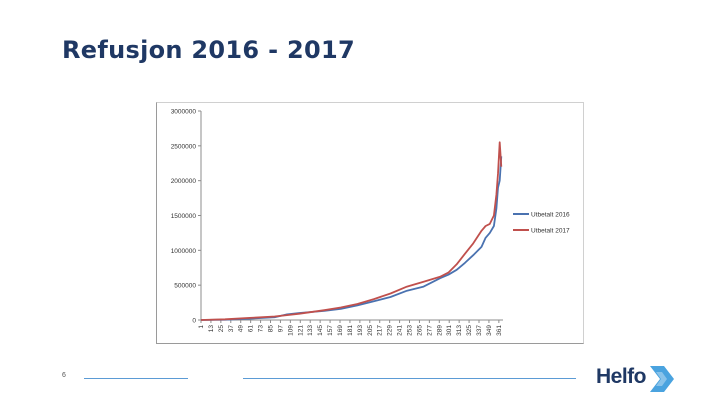 Image resolution: width=720 pixels, height=405 pixels. Describe the element at coordinates (261, 329) in the screenshot. I see `x-tick-label: 73` at that location.